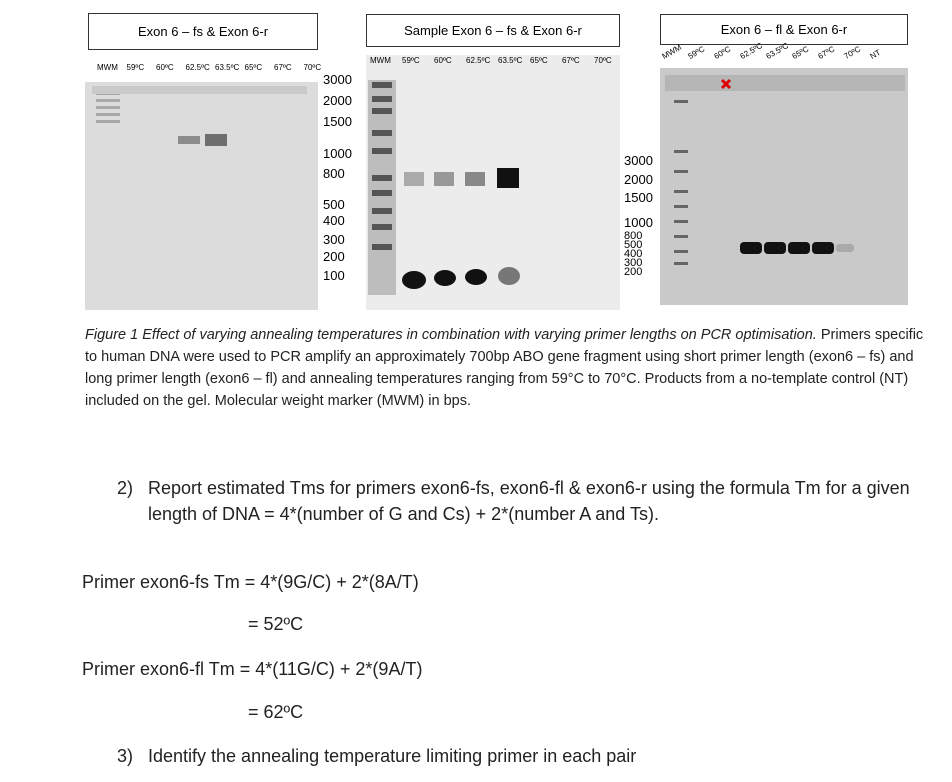 The height and width of the screenshot is (782, 952). I want to click on answer-line: = 62ºC, so click(276, 712).